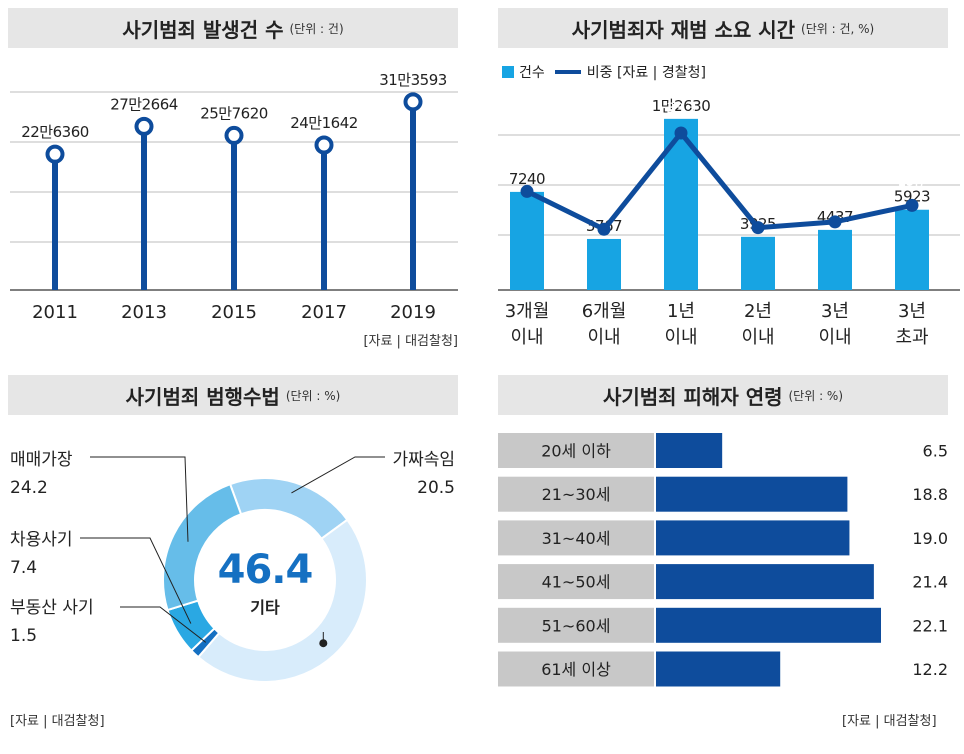 The height and width of the screenshot is (754, 964). What do you see at coordinates (234, 113) in the screenshot?
I see `value-label: 25만7620` at bounding box center [234, 113].